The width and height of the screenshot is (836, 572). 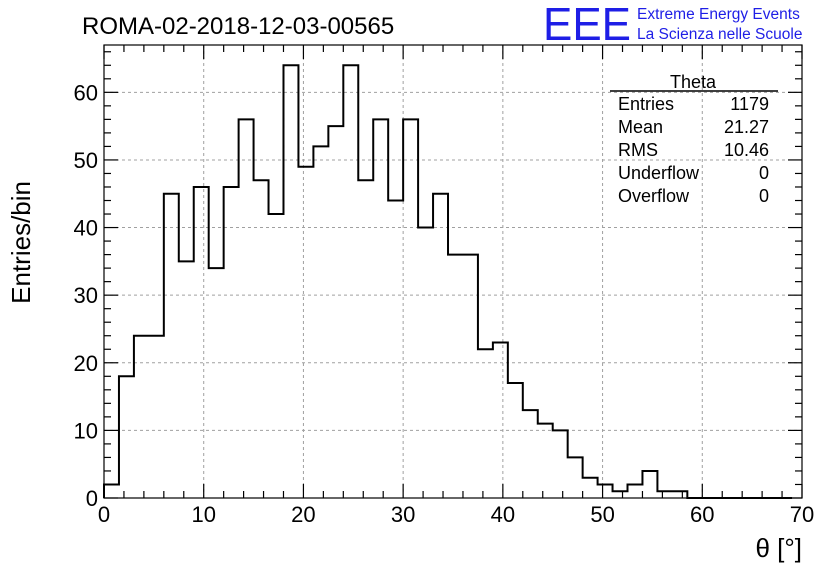 What do you see at coordinates (749, 104) in the screenshot?
I see `stat-value-entries: 1179` at bounding box center [749, 104].